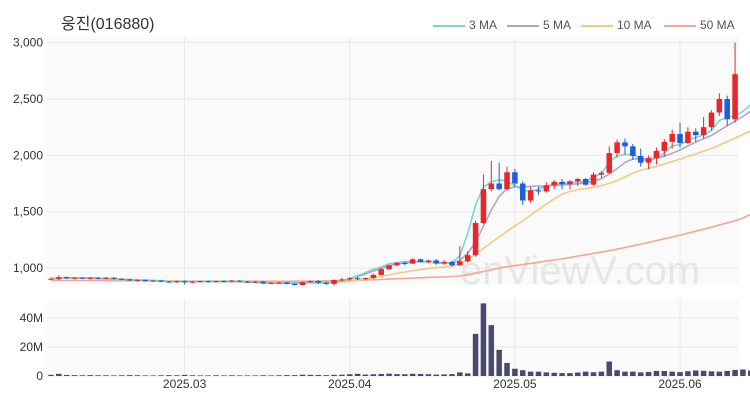 The width and height of the screenshot is (750, 400). I want to click on legend-swatch-10ma, so click(597, 25).